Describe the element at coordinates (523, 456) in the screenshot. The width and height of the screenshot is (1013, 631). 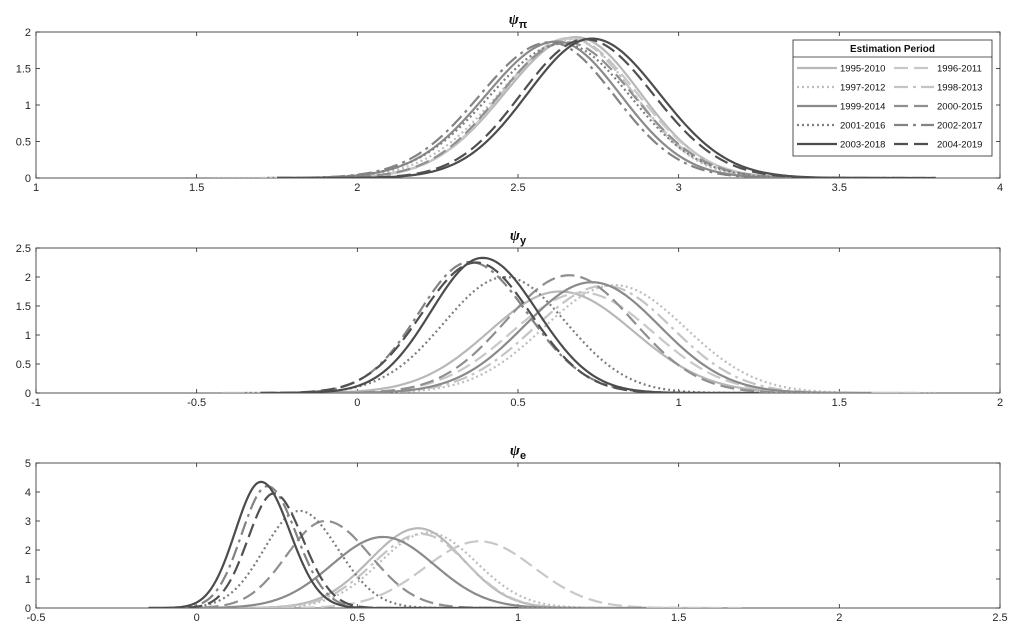
I see `panel-title-subscript: e` at that location.